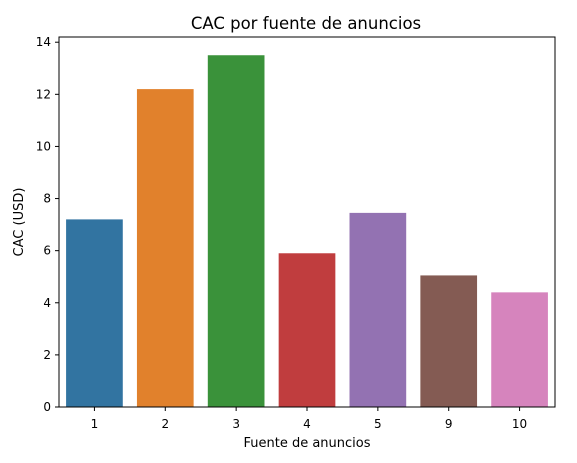 This screenshot has height=463, width=577. I want to click on y-tick-label: 0, so click(47, 407).